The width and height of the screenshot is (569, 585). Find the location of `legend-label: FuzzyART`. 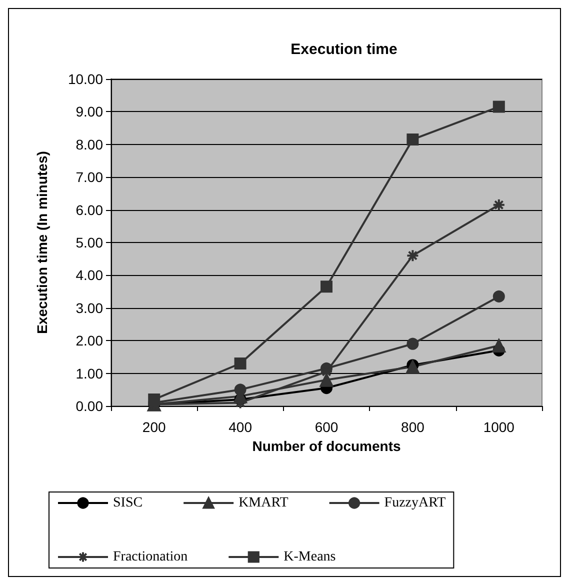

legend-label: FuzzyART is located at coordinates (415, 503).